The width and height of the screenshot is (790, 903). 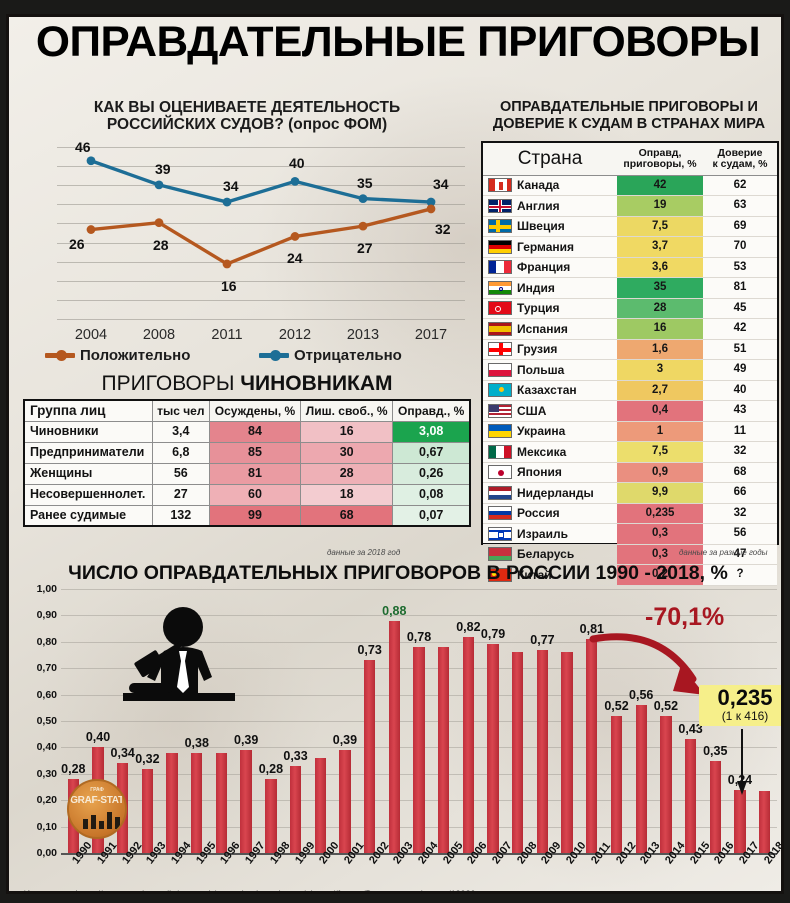 I want to click on country-trust-value: 51, so click(x=740, y=349).